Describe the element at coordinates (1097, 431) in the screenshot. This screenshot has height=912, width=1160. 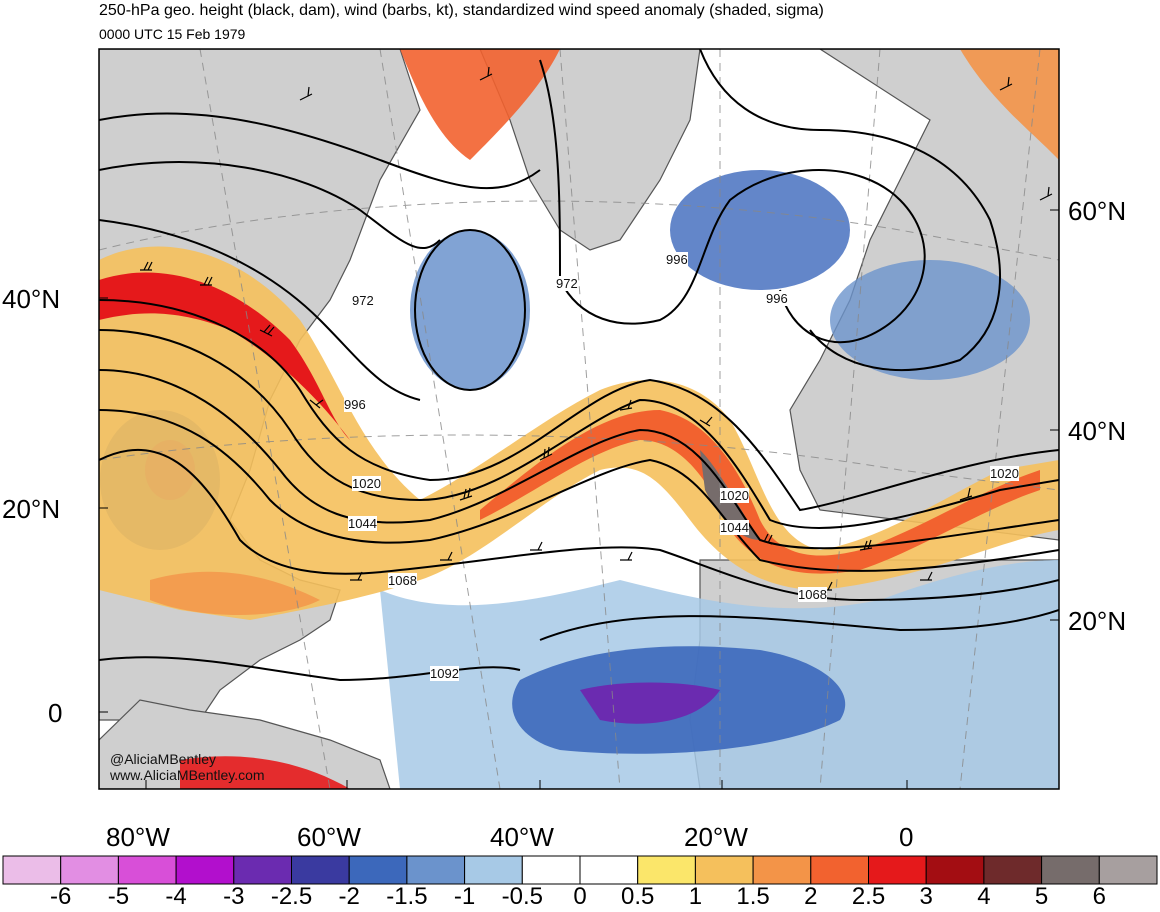
I see `lat-label-right-40n: 40°N` at that location.